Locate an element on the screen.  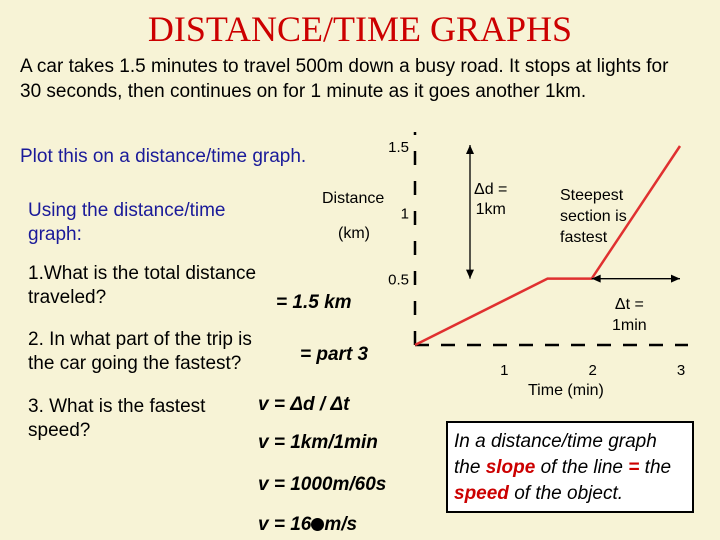
question-2-line1: 2. In what part of the trip is is located at coordinates (140, 339).